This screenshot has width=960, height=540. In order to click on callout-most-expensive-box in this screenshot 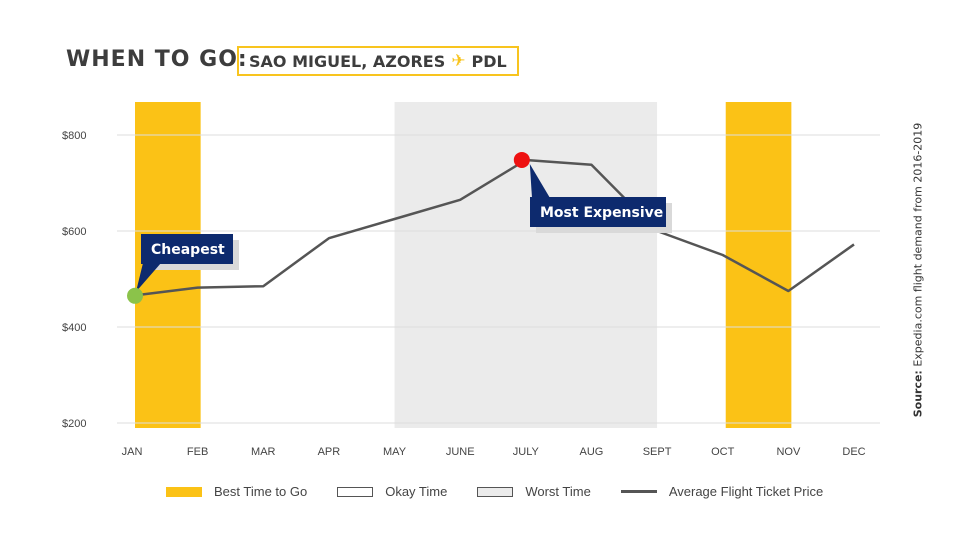, I will do `click(598, 212)`.